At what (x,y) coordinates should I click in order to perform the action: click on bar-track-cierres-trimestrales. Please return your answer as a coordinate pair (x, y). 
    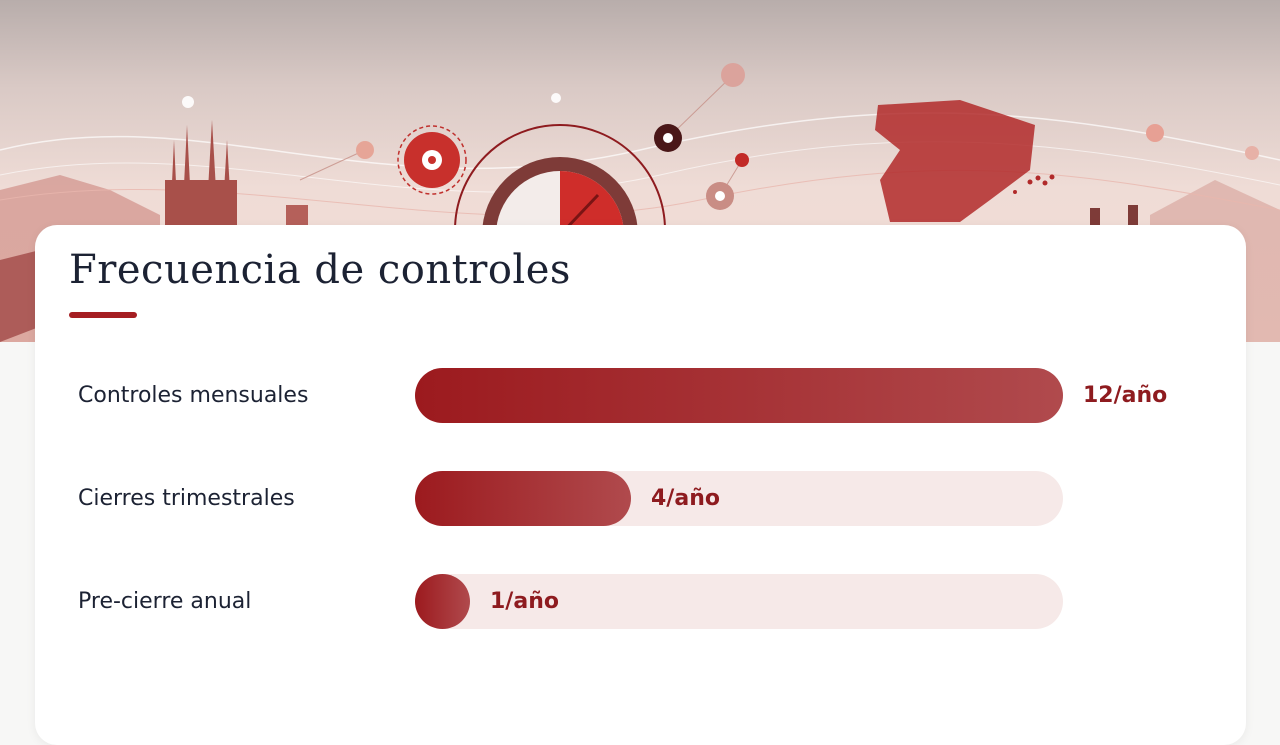
    Looking at the image, I should click on (739, 498).